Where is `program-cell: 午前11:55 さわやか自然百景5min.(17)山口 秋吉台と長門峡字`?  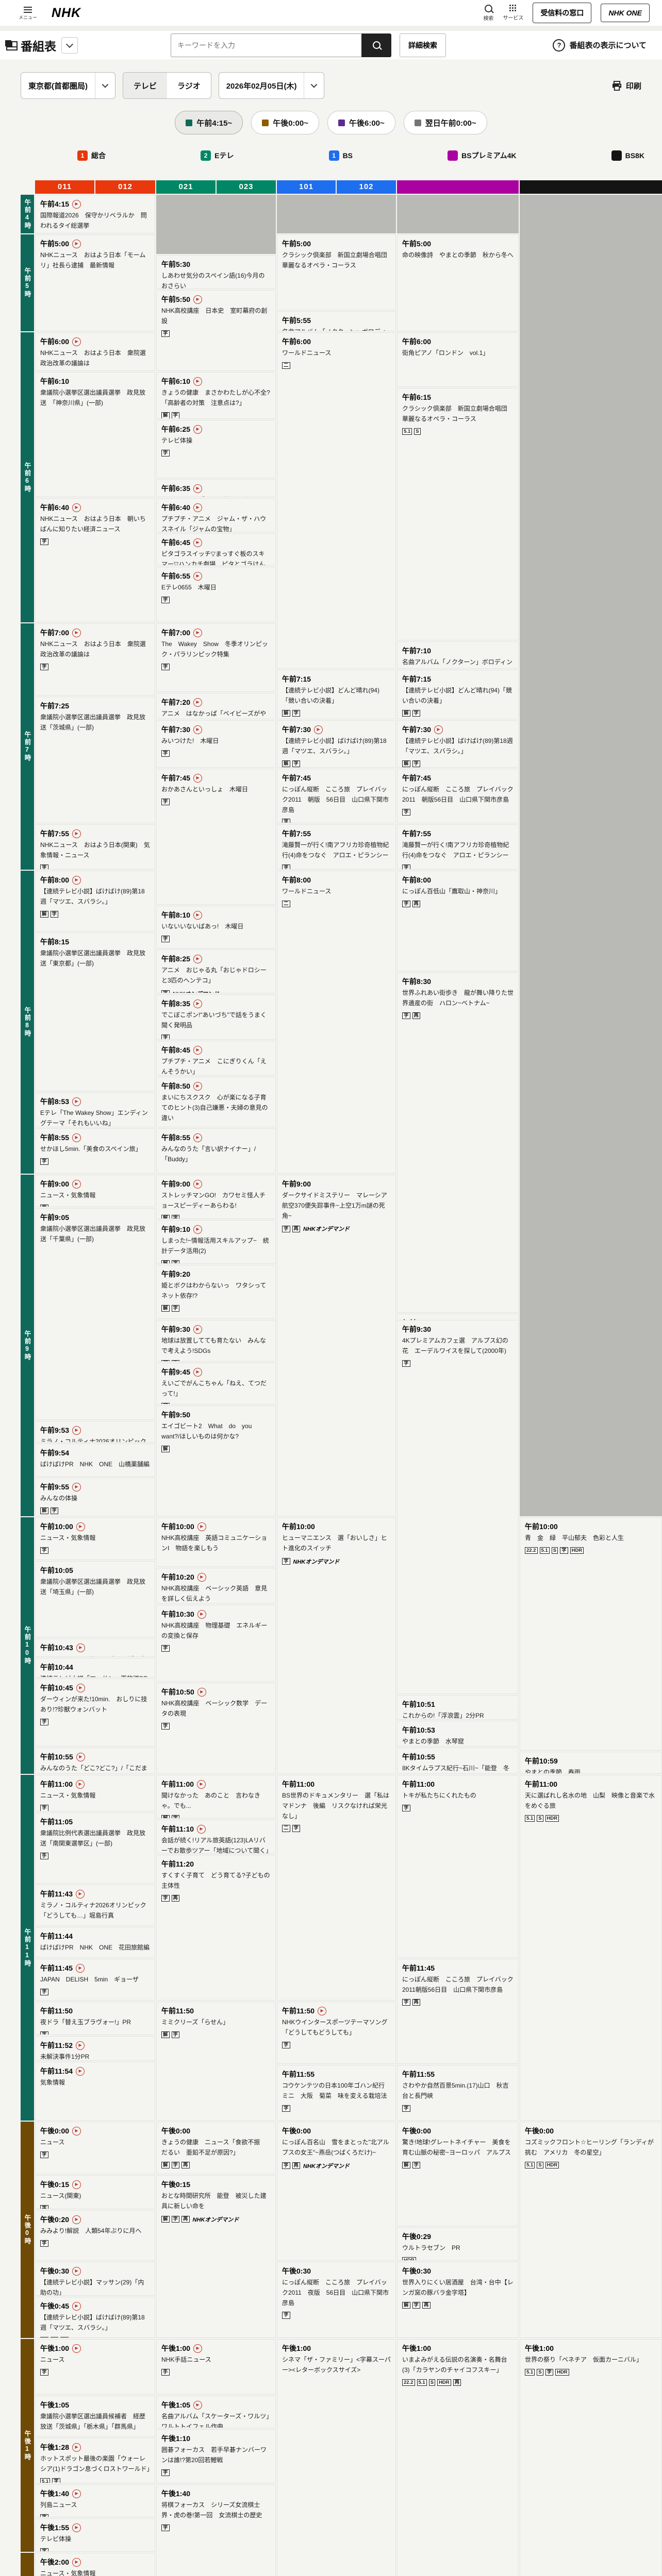 program-cell: 午前11:55 さわやか自然百景5min.(17)山口 秋吉台と長門峡字 is located at coordinates (458, 2093).